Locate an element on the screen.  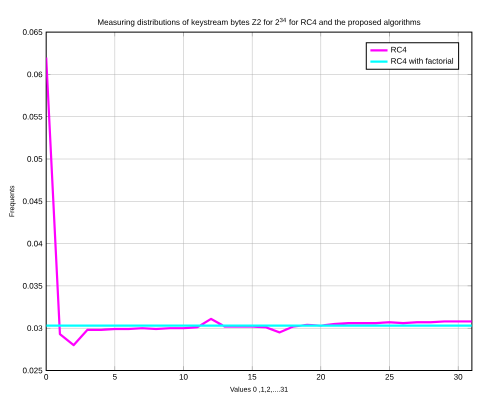
y-tick-label: 0.025 is located at coordinates (32, 371).